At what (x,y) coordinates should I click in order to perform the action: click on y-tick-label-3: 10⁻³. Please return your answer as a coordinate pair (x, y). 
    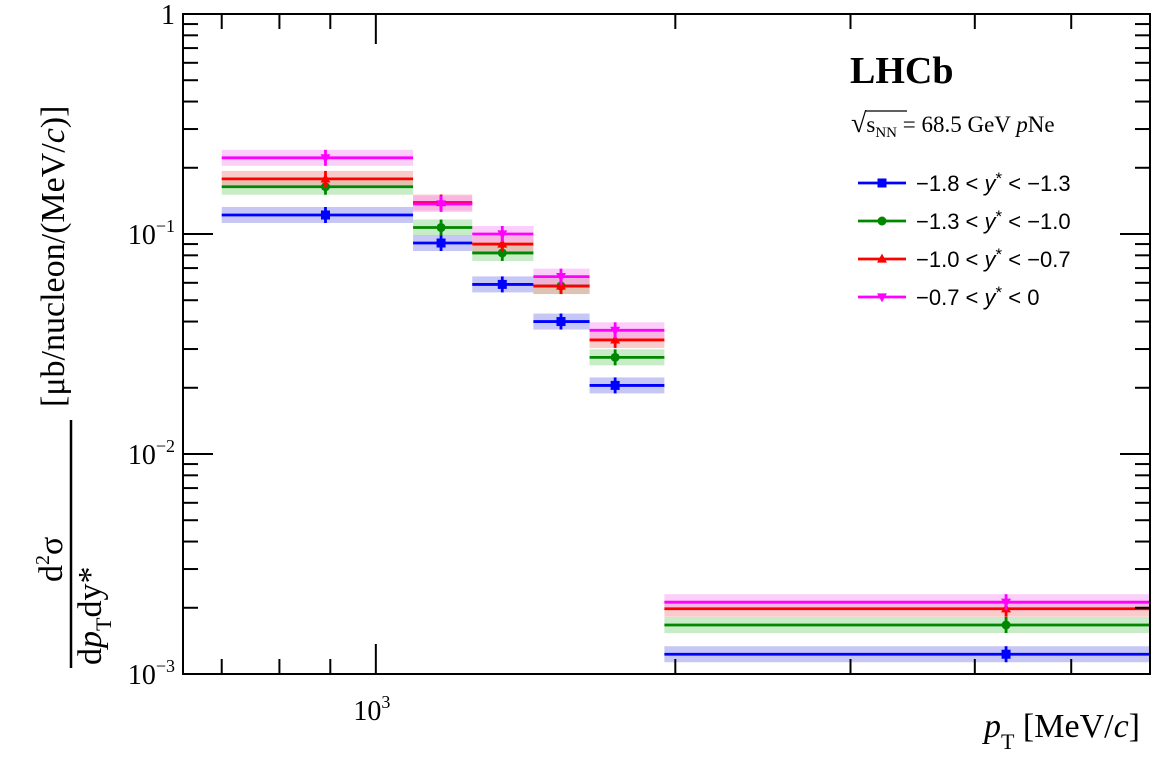
    Looking at the image, I should click on (151, 673).